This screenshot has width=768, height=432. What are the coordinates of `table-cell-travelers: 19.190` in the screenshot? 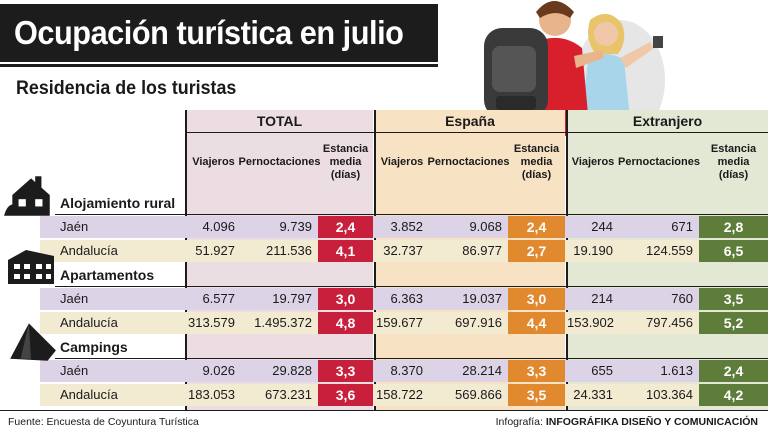 It's located at (593, 250).